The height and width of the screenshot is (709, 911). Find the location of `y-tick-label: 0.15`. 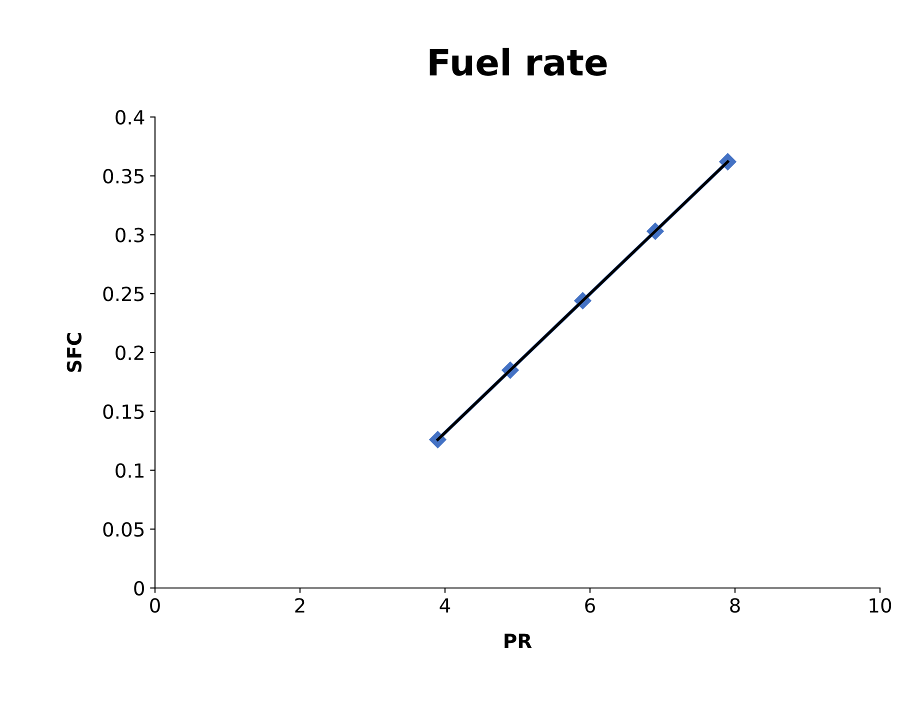

y-tick-label: 0.15 is located at coordinates (123, 412).